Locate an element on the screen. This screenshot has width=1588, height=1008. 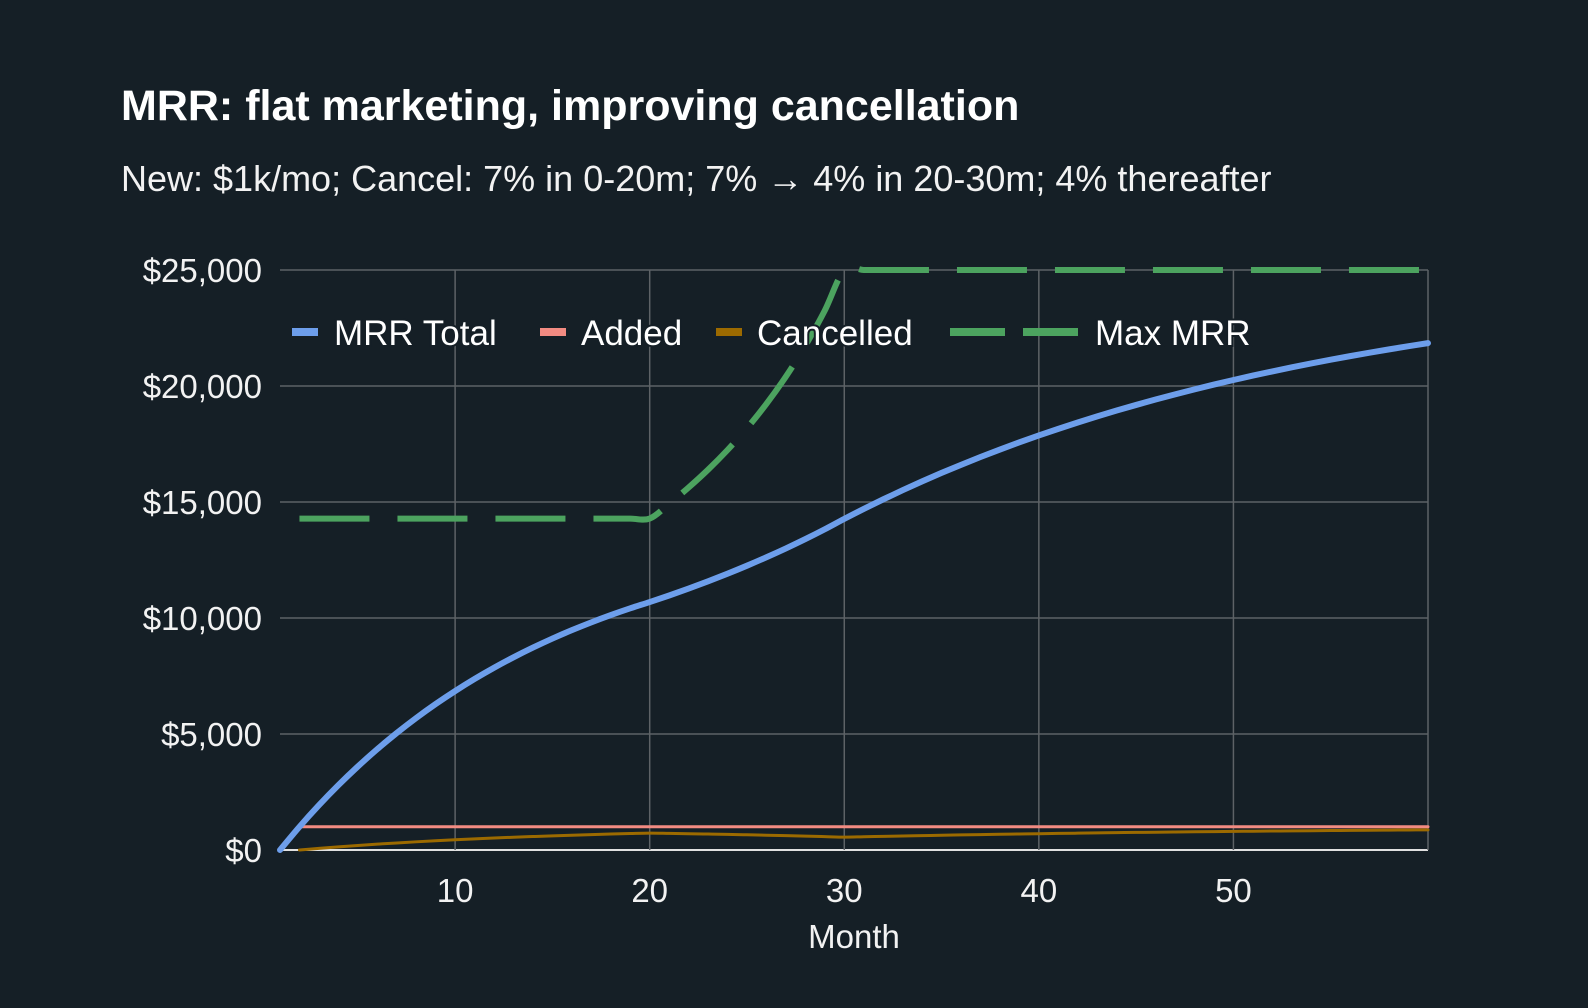
y-tick-label: $15,000 is located at coordinates (202, 502).